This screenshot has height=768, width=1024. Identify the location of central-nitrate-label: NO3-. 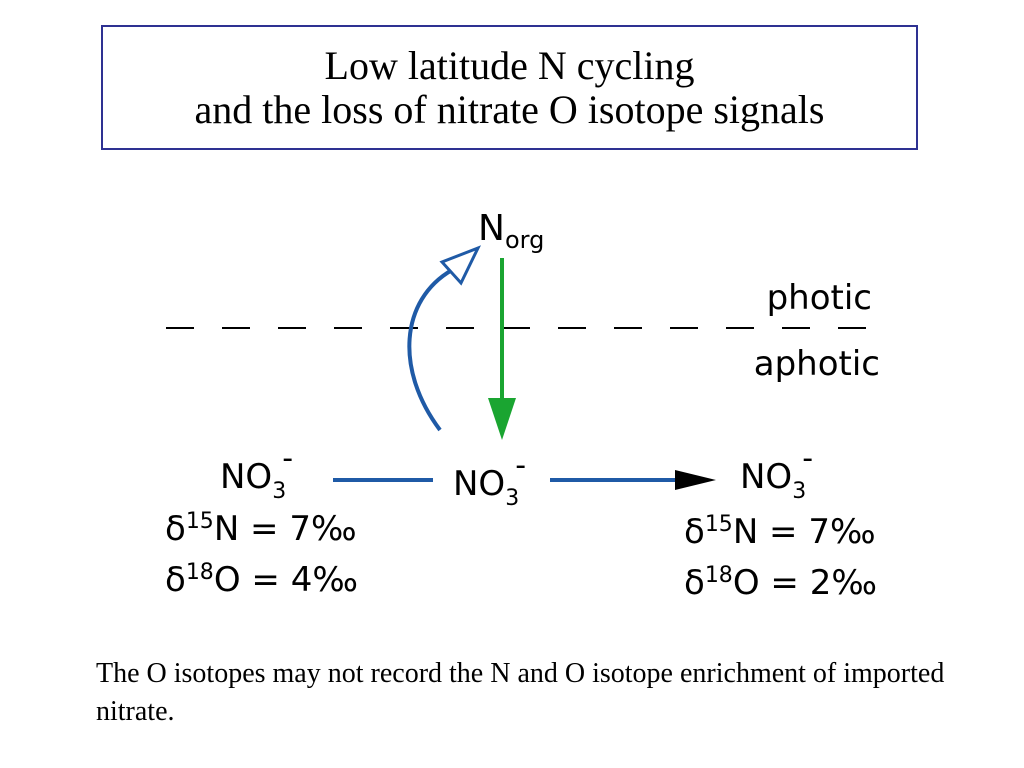
(489, 479).